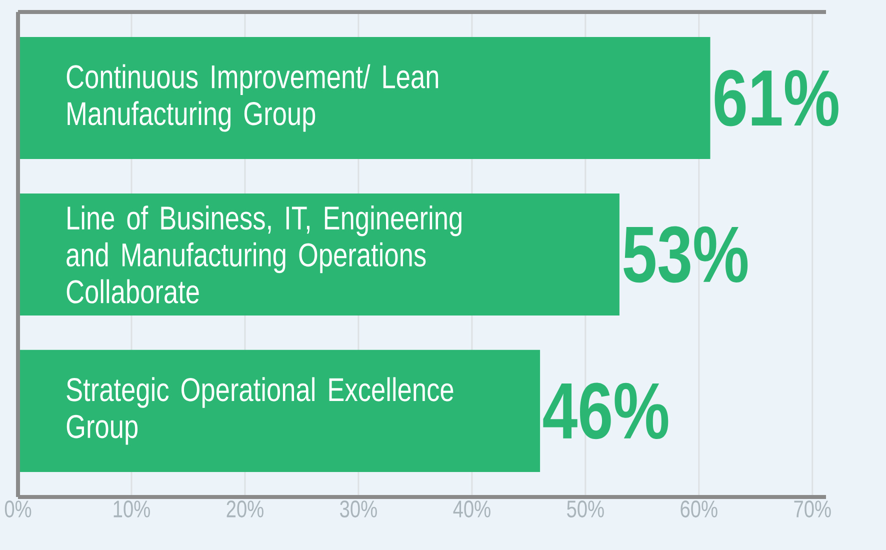 The image size is (886, 550). What do you see at coordinates (686, 254) in the screenshot?
I see `data-label: 53%` at bounding box center [686, 254].